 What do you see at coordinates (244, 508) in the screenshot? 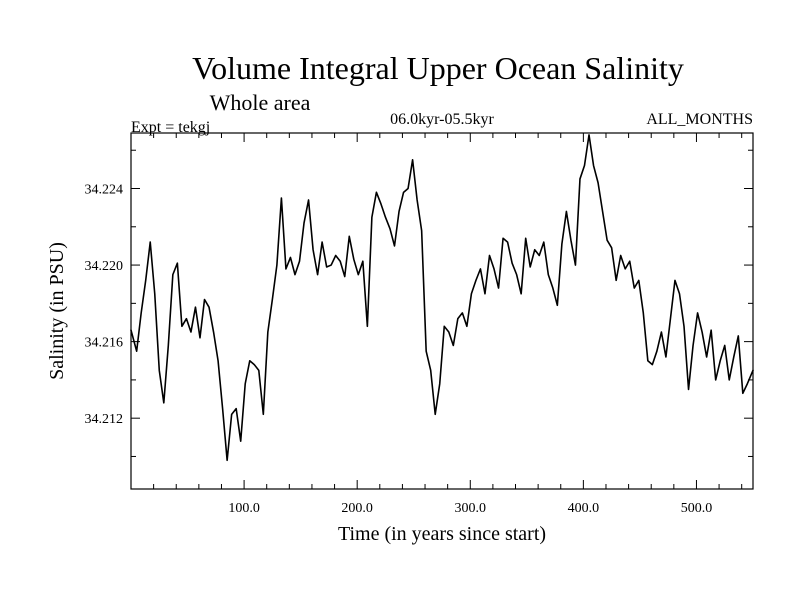
I see `x-tick-label: 100.0` at bounding box center [244, 508].